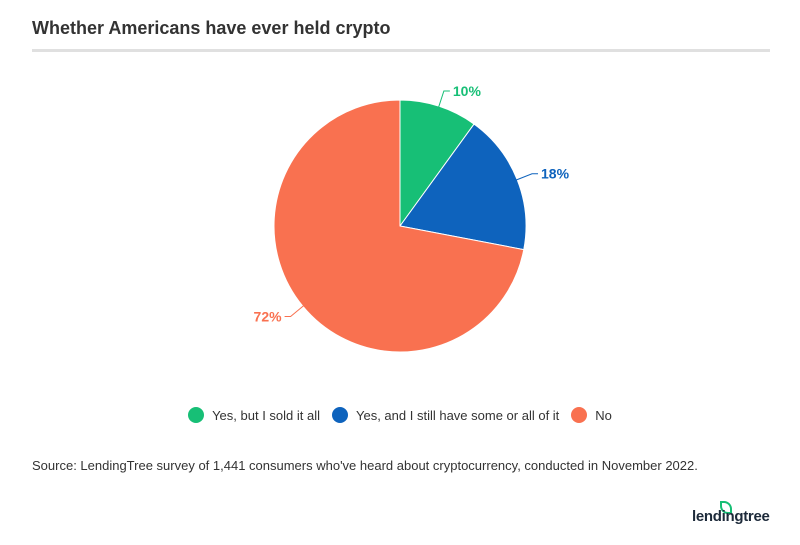  I want to click on leaf-icon, so click(726, 507).